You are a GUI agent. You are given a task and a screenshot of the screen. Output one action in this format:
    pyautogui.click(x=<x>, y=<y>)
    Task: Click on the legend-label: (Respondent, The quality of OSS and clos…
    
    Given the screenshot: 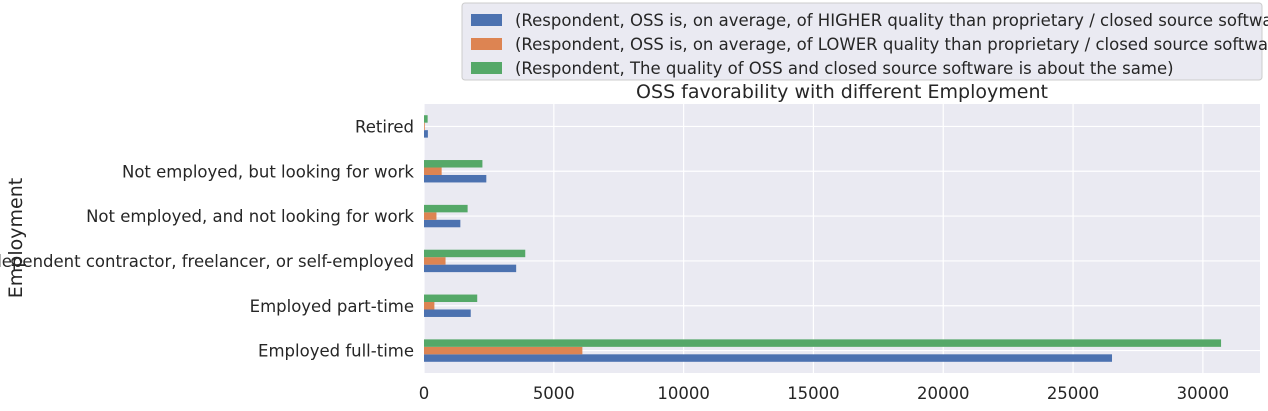 What is the action you would take?
    pyautogui.click(x=844, y=68)
    